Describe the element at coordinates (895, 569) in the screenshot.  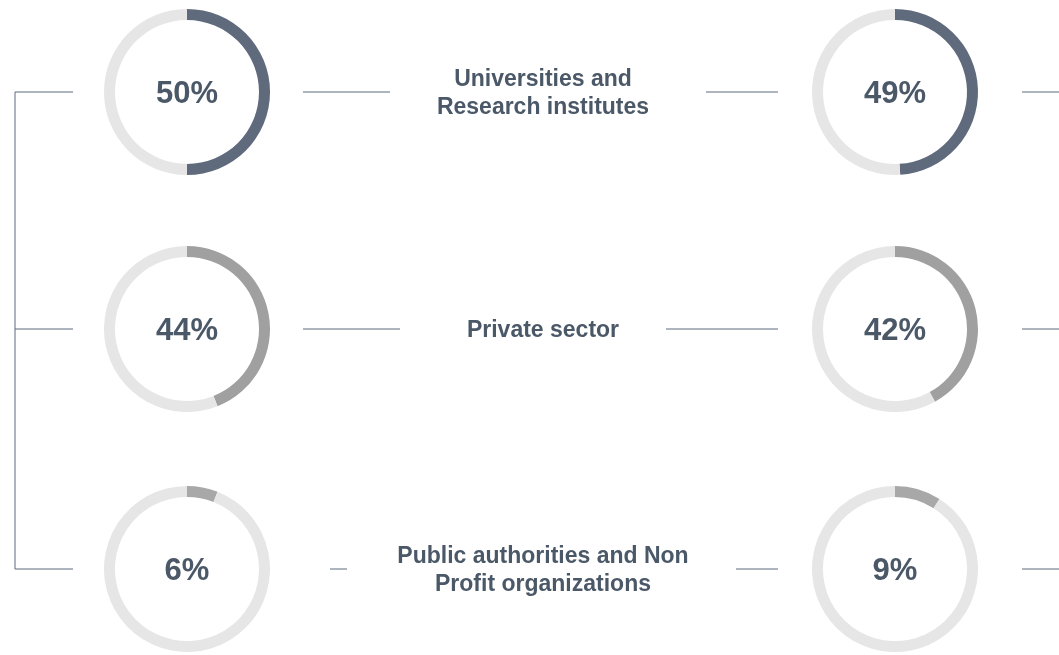
I see `text: 9%` at that location.